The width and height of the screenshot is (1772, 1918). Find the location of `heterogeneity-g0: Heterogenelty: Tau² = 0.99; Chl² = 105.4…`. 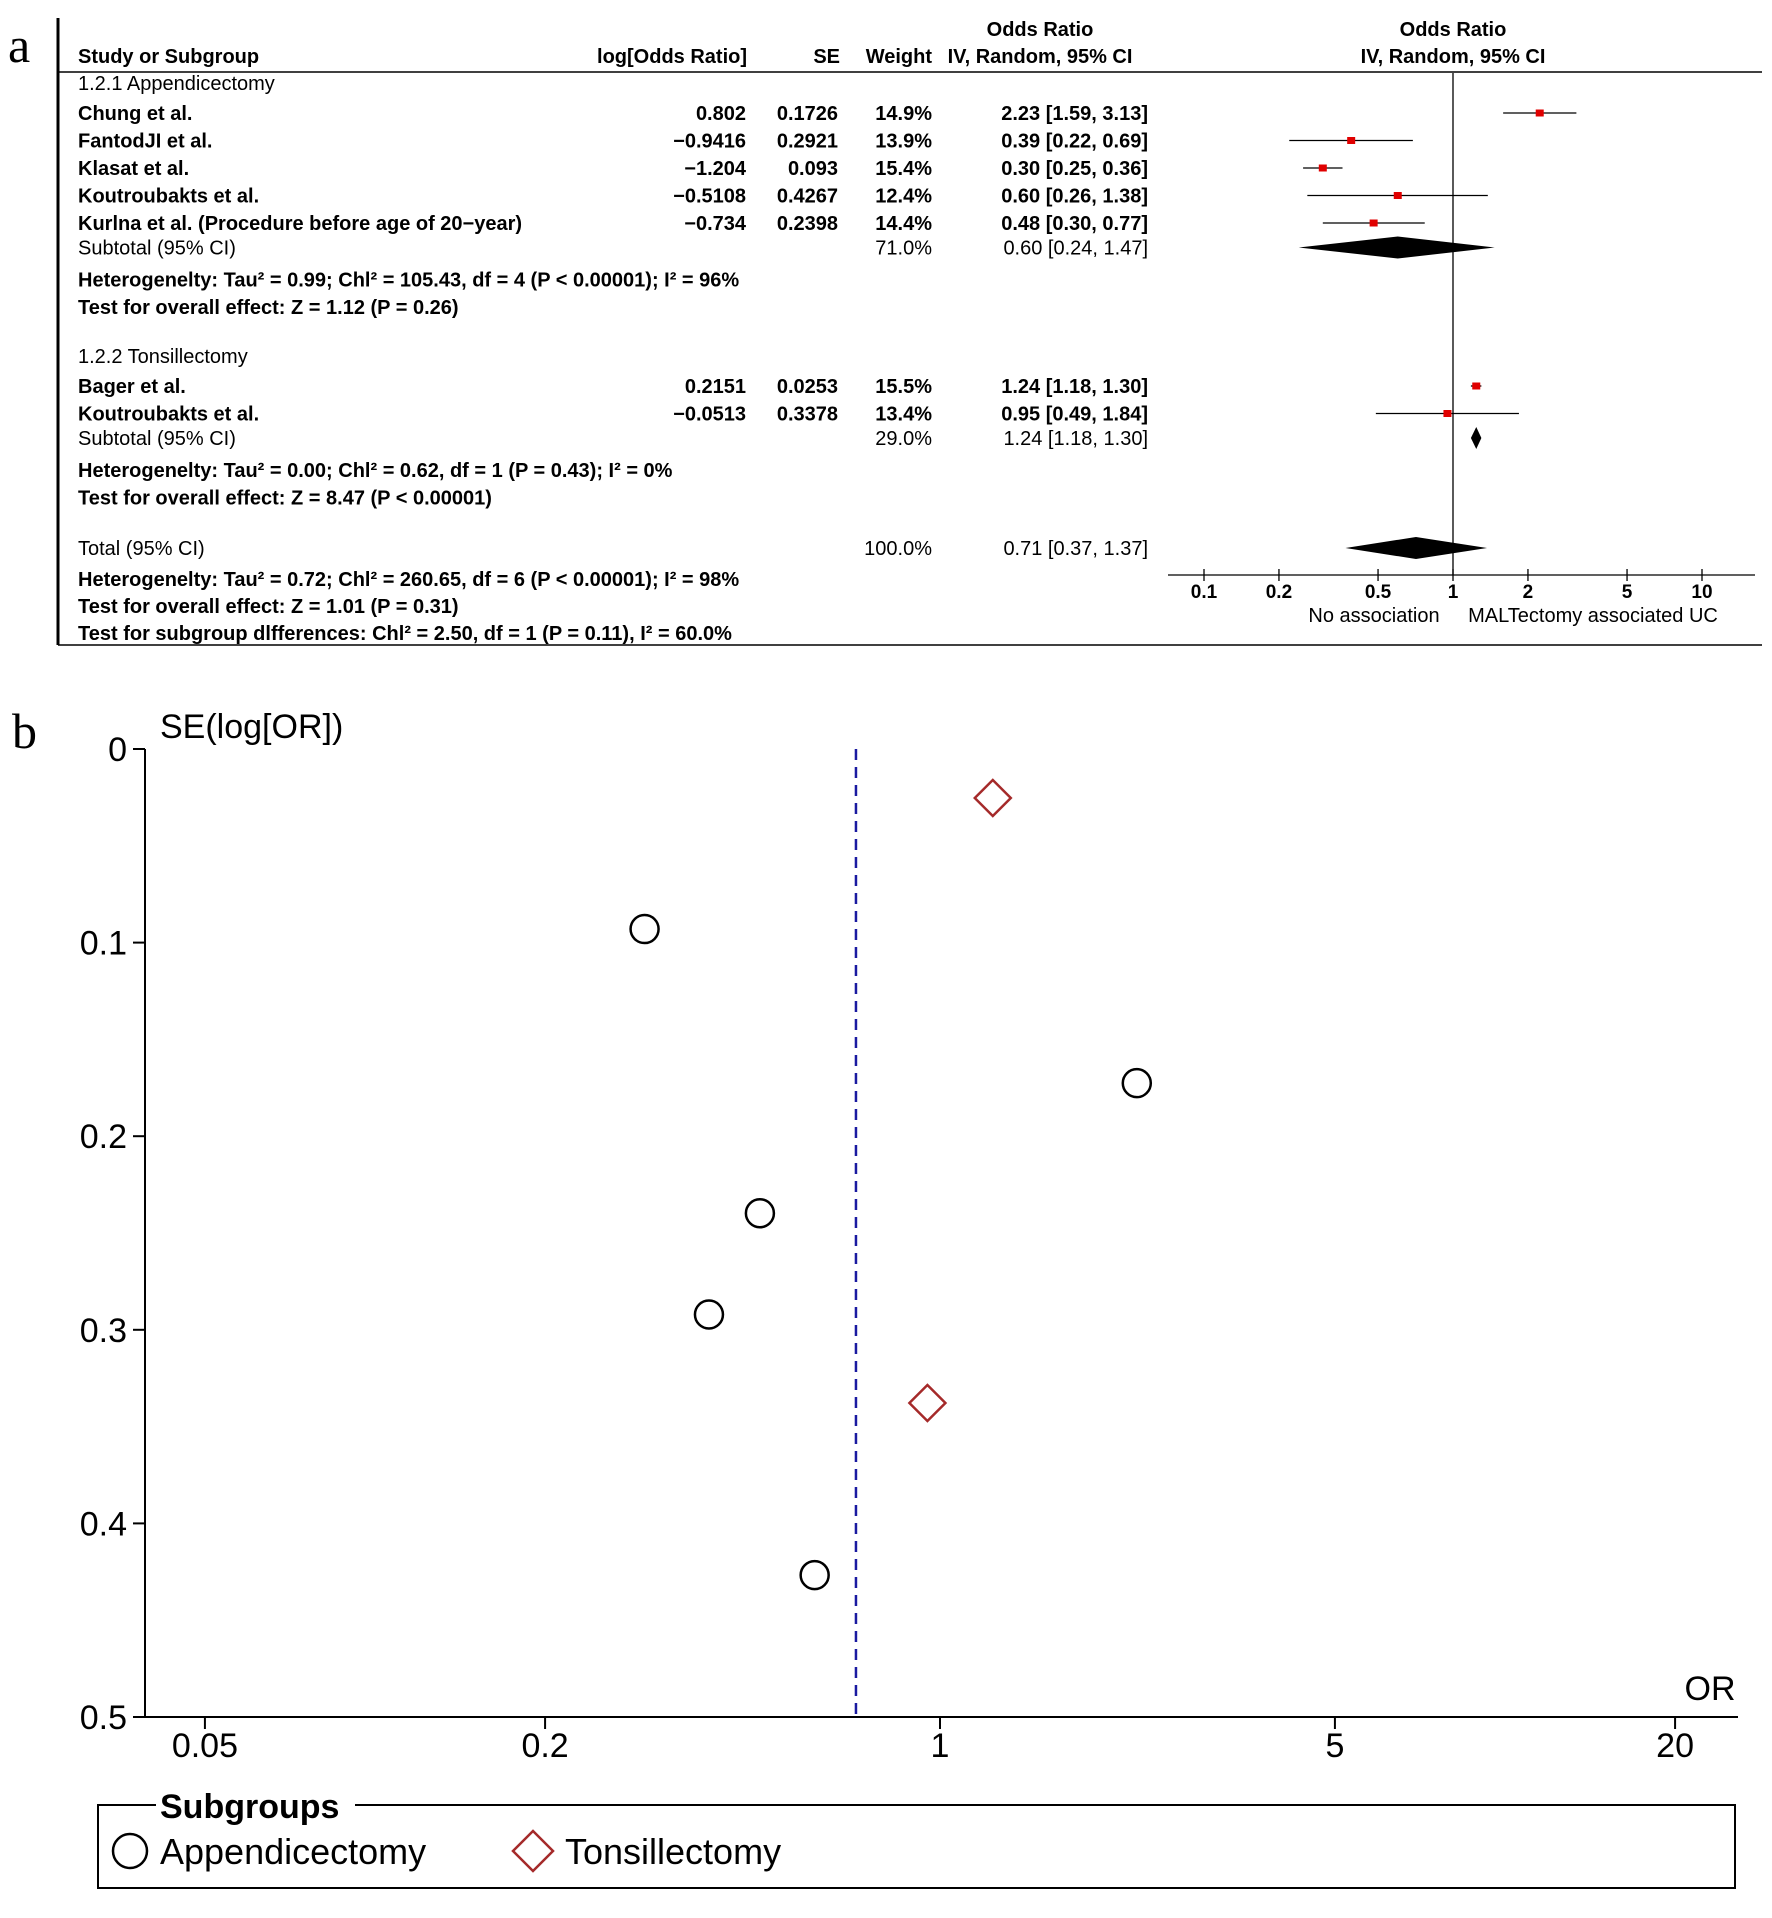

heterogeneity-g0: Heterogenelty: Tau² = 0.99; Chl² = 105.4… is located at coordinates (408, 281).